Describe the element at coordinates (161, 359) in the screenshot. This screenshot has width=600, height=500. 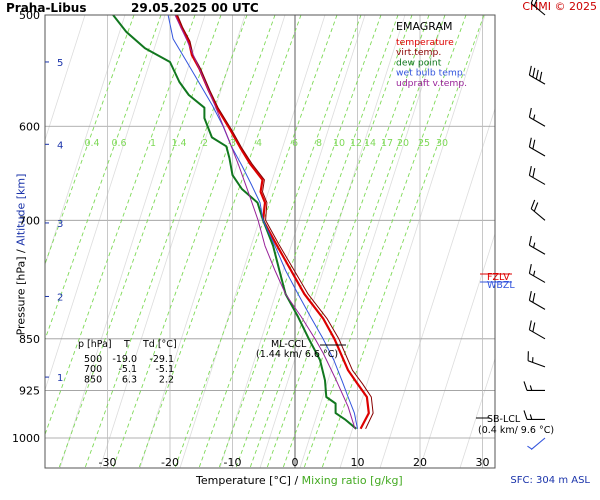
I see `table-cell: -29.1` at that location.